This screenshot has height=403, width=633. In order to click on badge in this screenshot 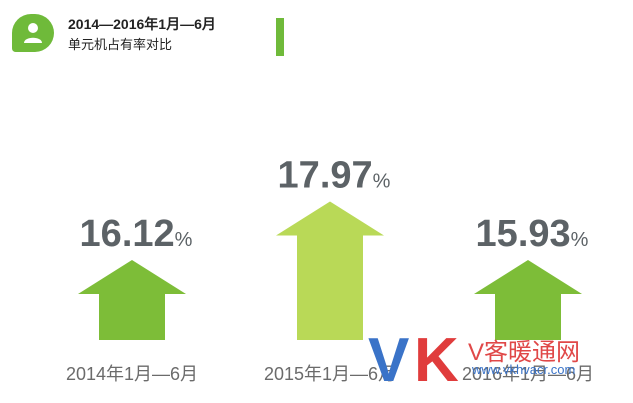, I will do `click(33, 33)`.